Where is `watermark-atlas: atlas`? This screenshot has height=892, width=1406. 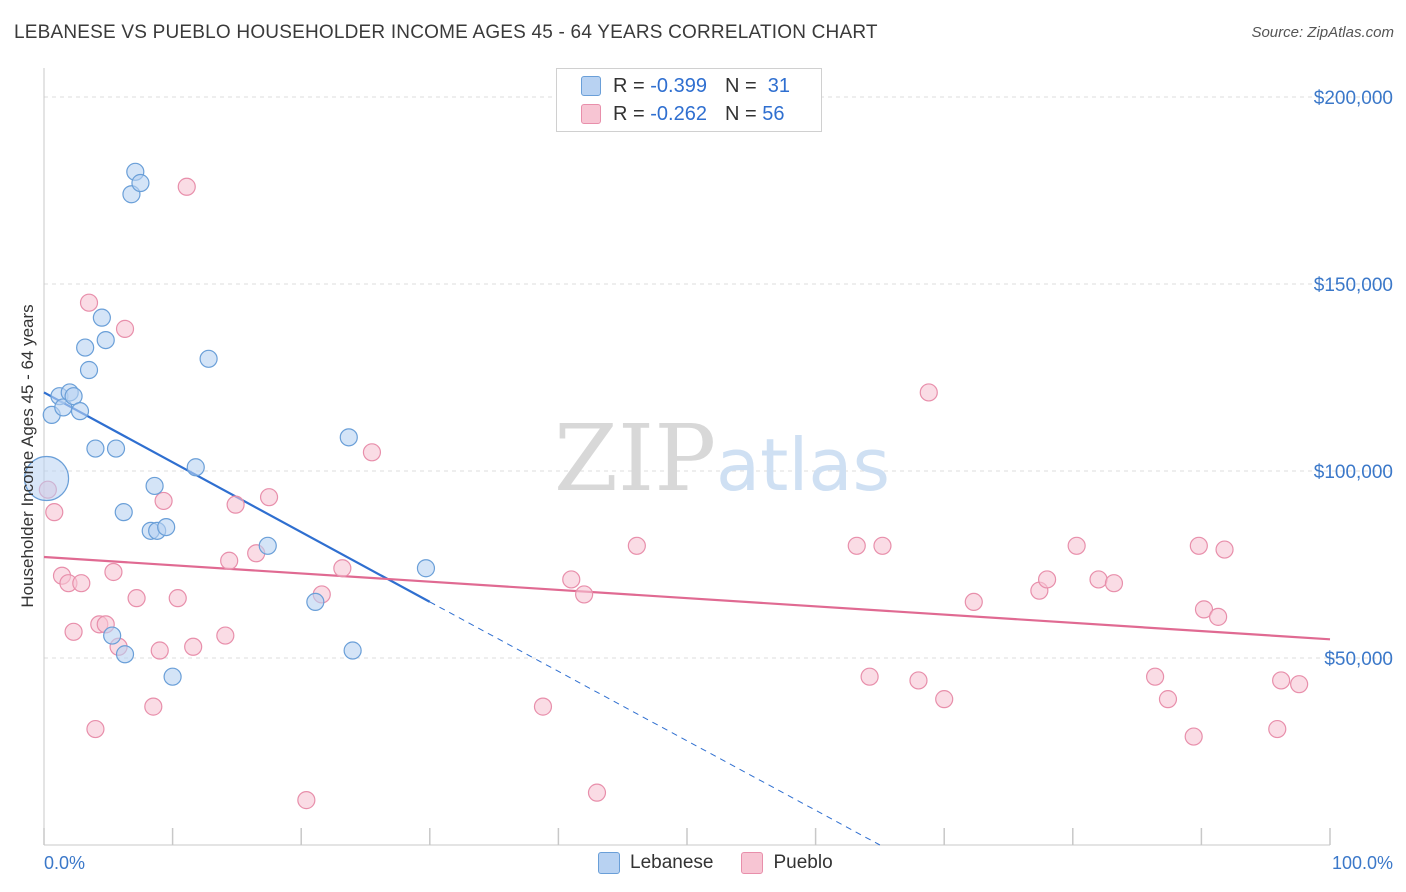 watermark-atlas: atlas is located at coordinates (803, 465).